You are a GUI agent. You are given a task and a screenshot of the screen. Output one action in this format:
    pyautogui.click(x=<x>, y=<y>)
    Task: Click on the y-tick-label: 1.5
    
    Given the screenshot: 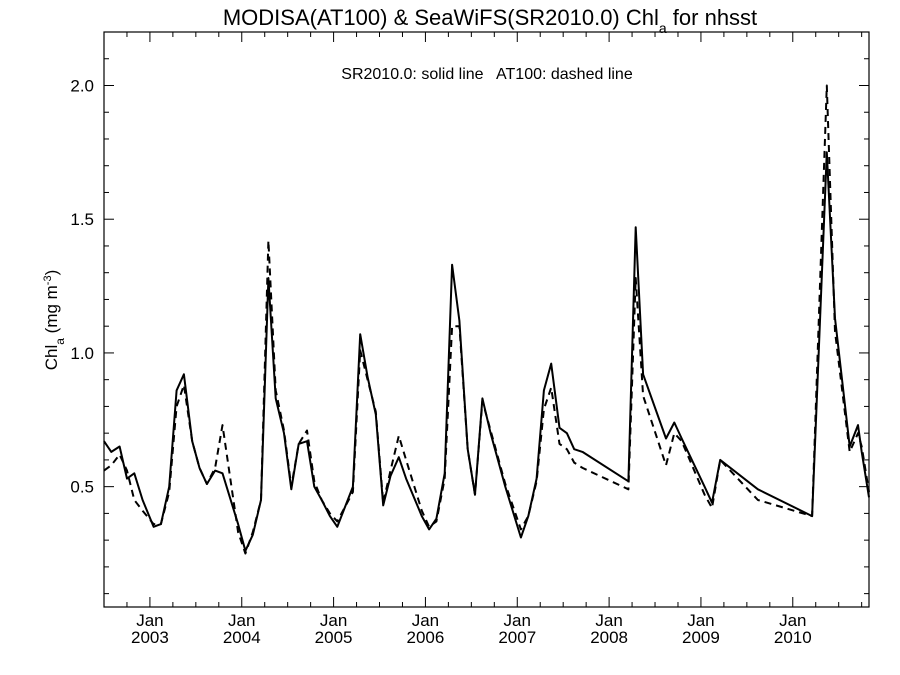 What is the action you would take?
    pyautogui.click(x=82, y=219)
    